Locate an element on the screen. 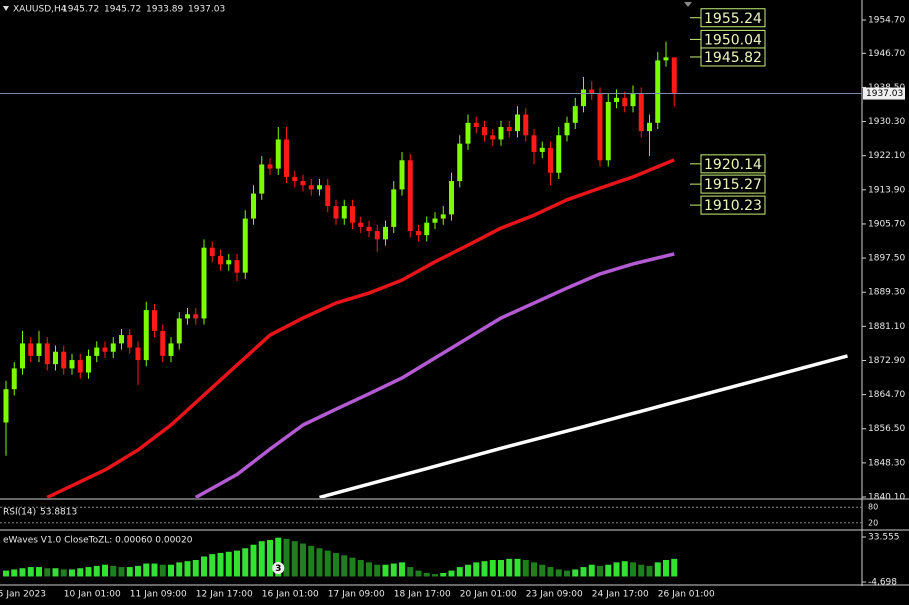 The image size is (909, 605). y-tick-label: 1848.30 is located at coordinates (886, 463).